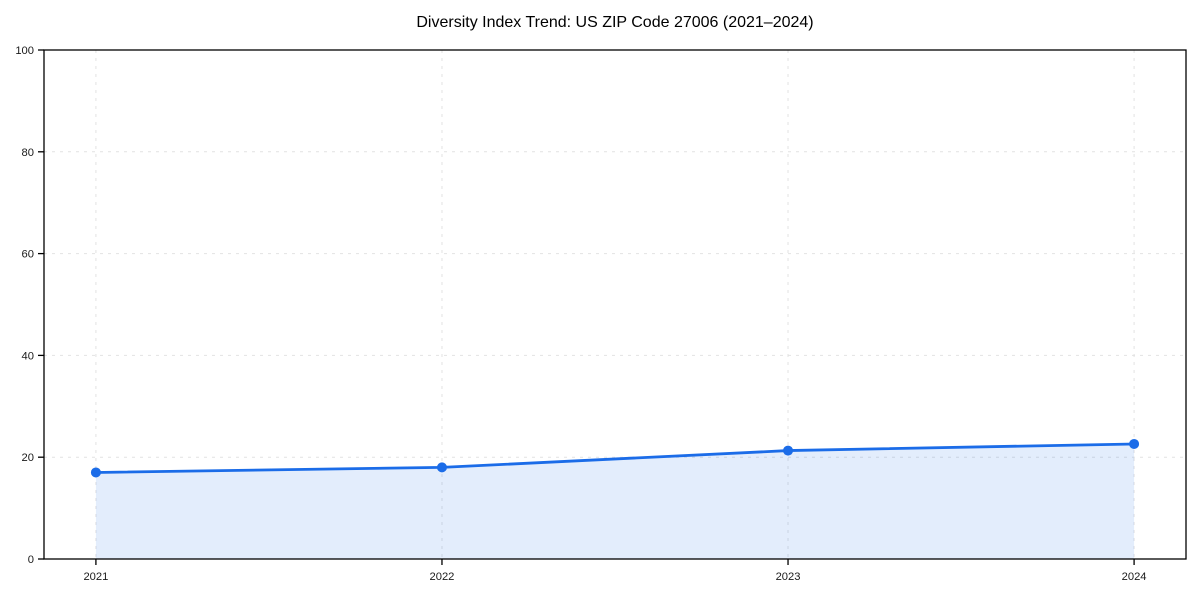  I want to click on x-tick-label: 2021, so click(95, 577).